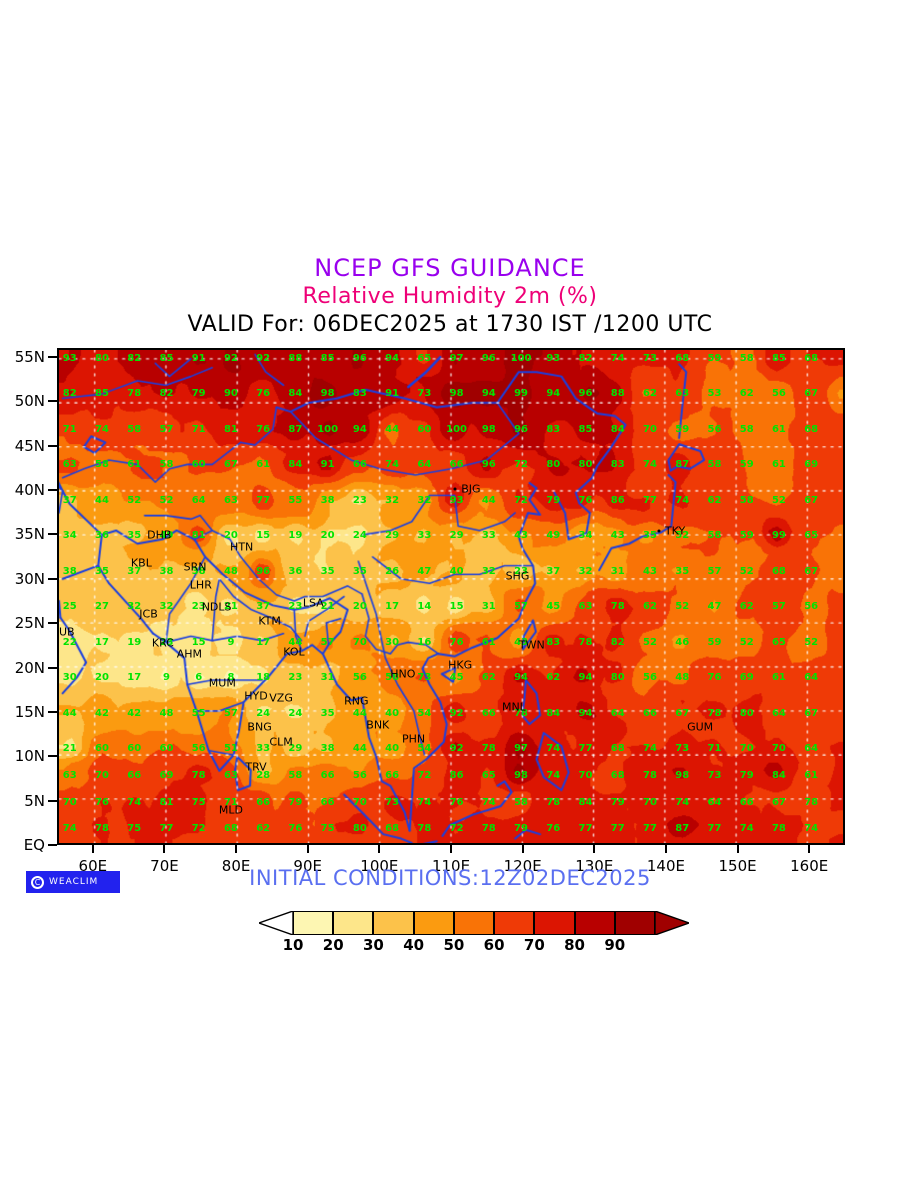  Describe the element at coordinates (102, 607) in the screenshot. I see `grid-value-label: 27` at that location.